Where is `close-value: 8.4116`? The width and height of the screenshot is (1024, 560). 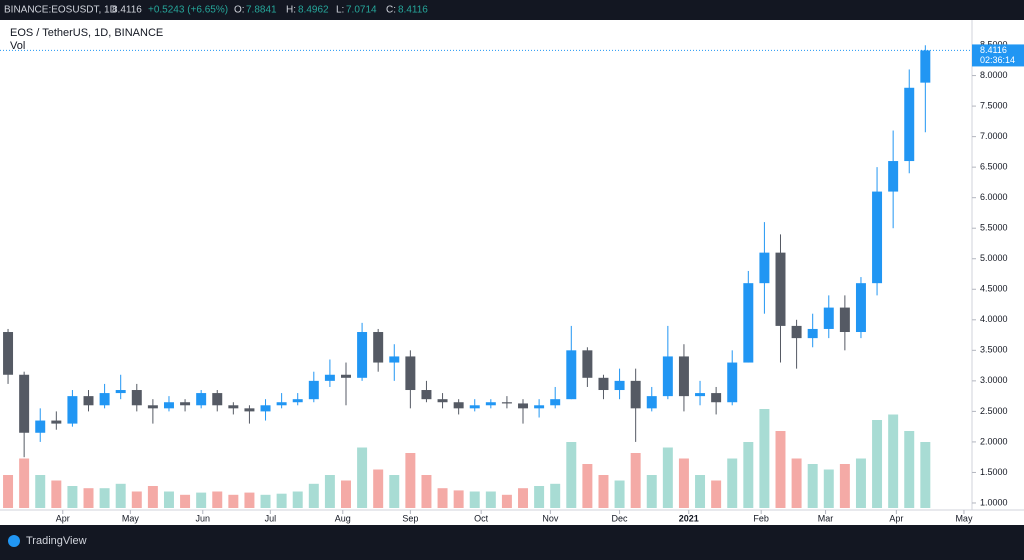
close-value: 8.4116 is located at coordinates (413, 10).